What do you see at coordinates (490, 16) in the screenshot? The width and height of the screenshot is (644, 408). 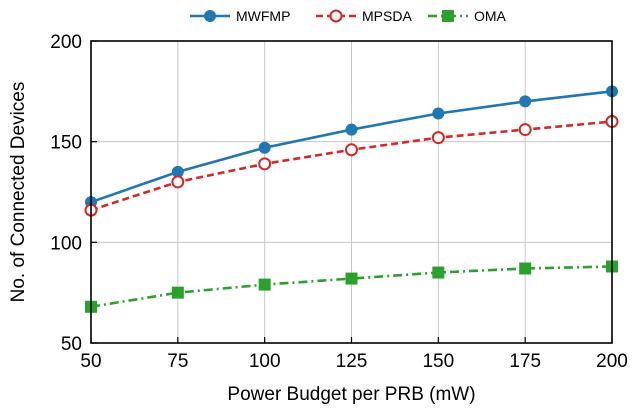 I see `legend-label-oma: OMA` at bounding box center [490, 16].